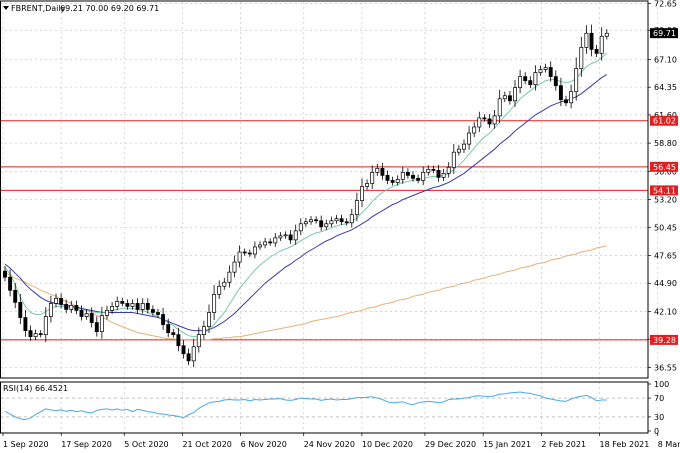 The image size is (680, 453). I want to click on level-label-box, so click(664, 120).